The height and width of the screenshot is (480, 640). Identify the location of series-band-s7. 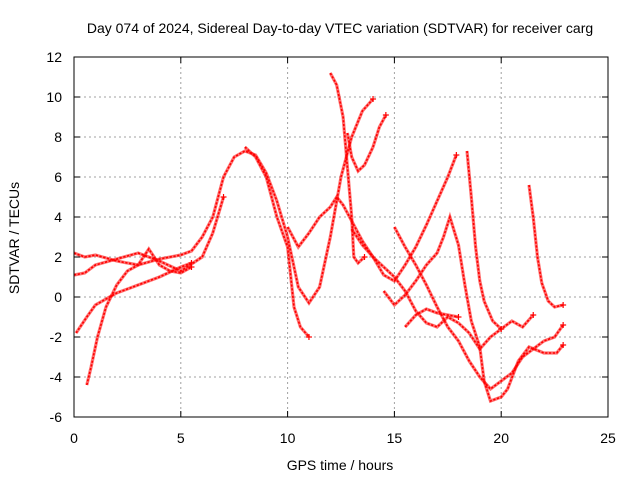
(347, 169).